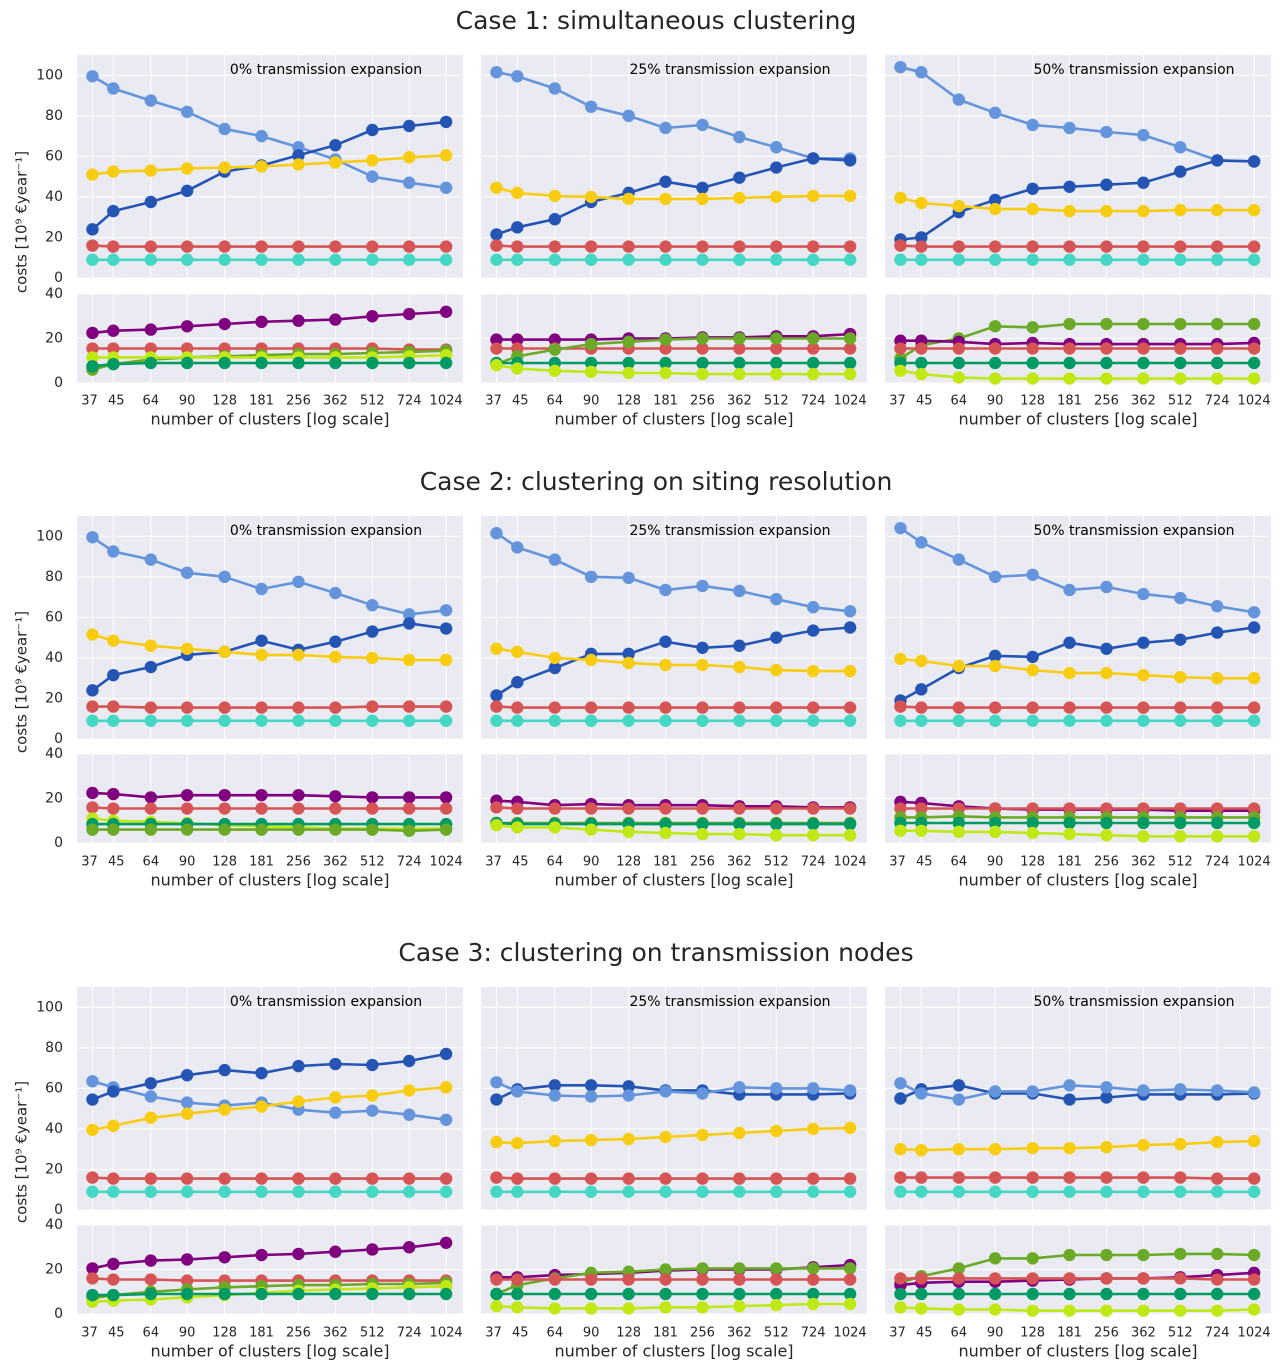  I want to click on top-subplot: 0 20 40 60 80 100, so click(249, 1102).